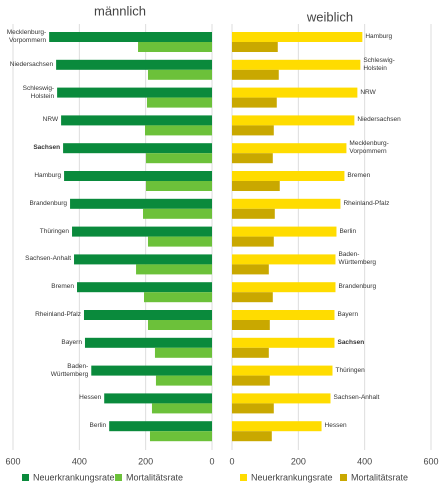 This screenshot has height=489, width=445. I want to click on category-label: Niedersachsen, so click(31, 64).